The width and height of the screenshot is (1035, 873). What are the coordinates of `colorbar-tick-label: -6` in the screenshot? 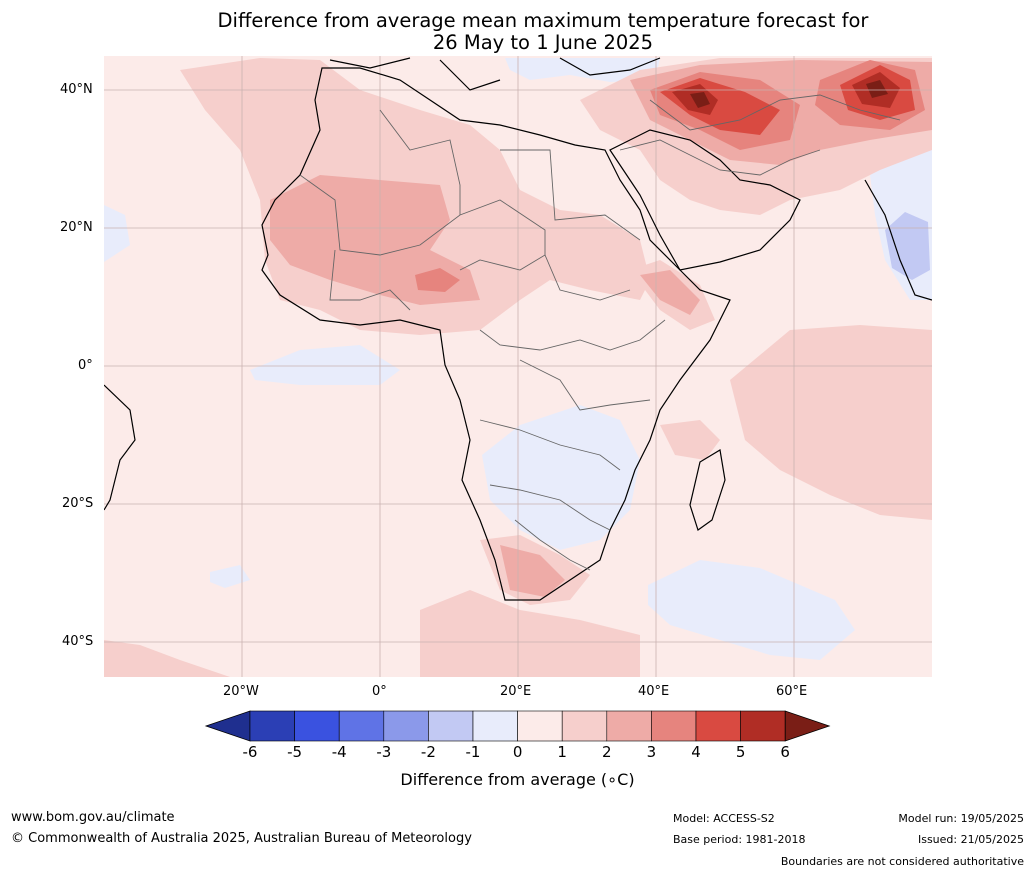 It's located at (250, 752).